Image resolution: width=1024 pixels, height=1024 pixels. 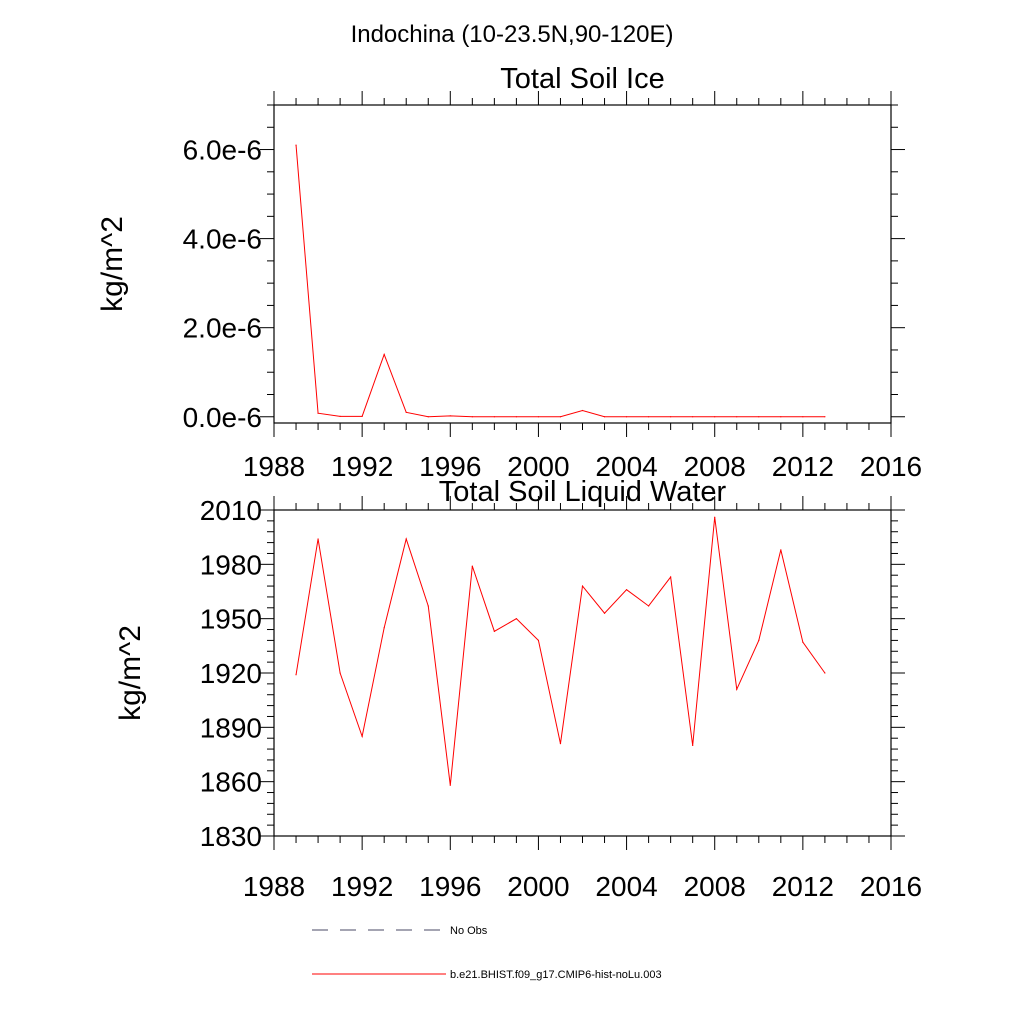 What do you see at coordinates (222, 239) in the screenshot?
I see `y-tick-label: 4.0e-6` at bounding box center [222, 239].